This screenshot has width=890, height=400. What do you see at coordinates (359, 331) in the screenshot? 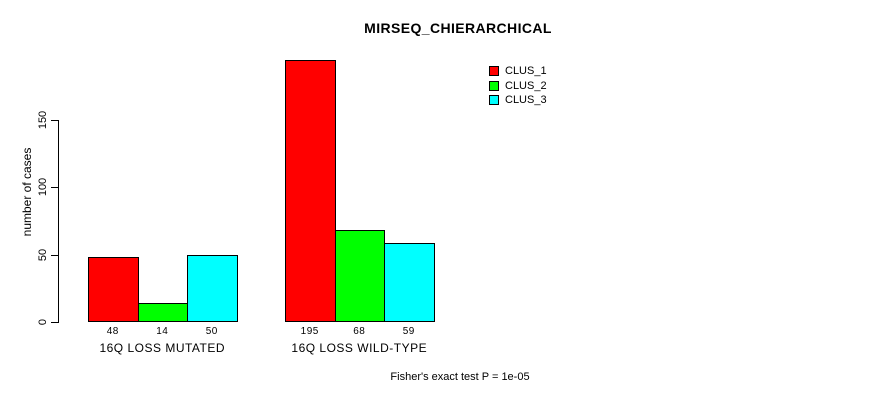
I see `bar-value-label: 68` at bounding box center [359, 331].